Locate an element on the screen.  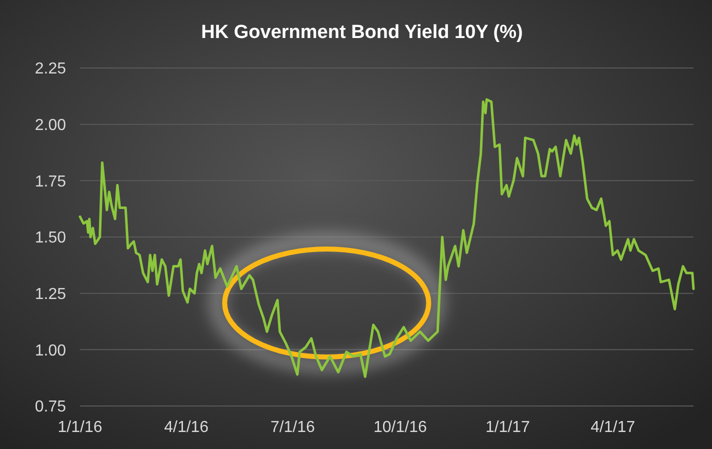
x-tick-label: 1/1/17 is located at coordinates (507, 427).